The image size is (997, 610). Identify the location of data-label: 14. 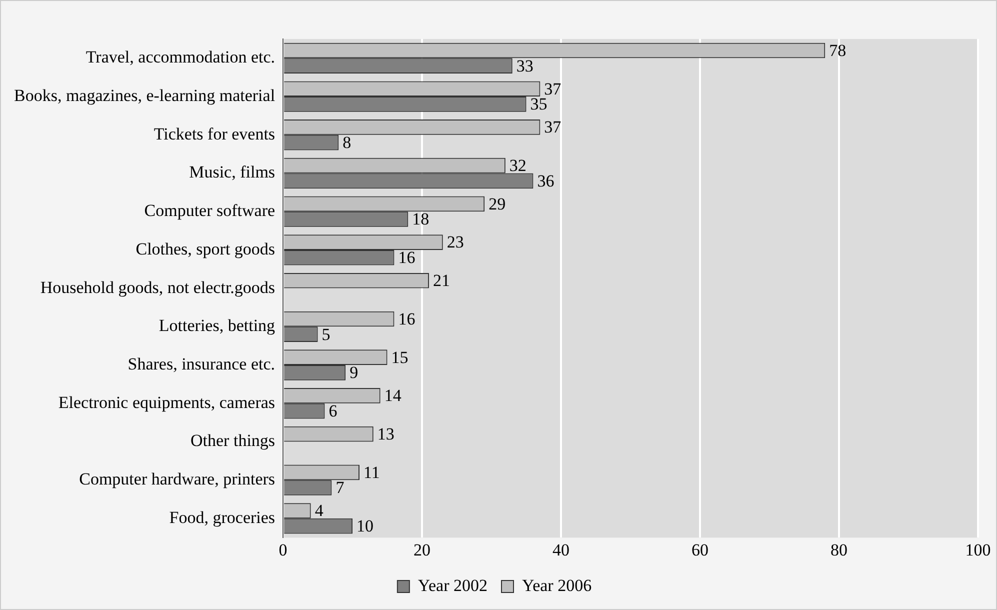
(393, 396).